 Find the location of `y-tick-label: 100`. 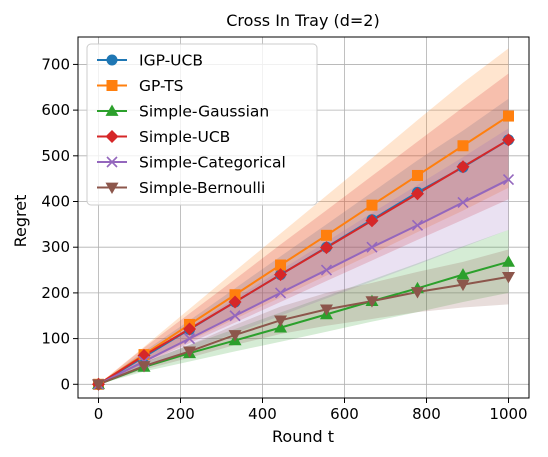

y-tick-label: 100 is located at coordinates (55, 339).